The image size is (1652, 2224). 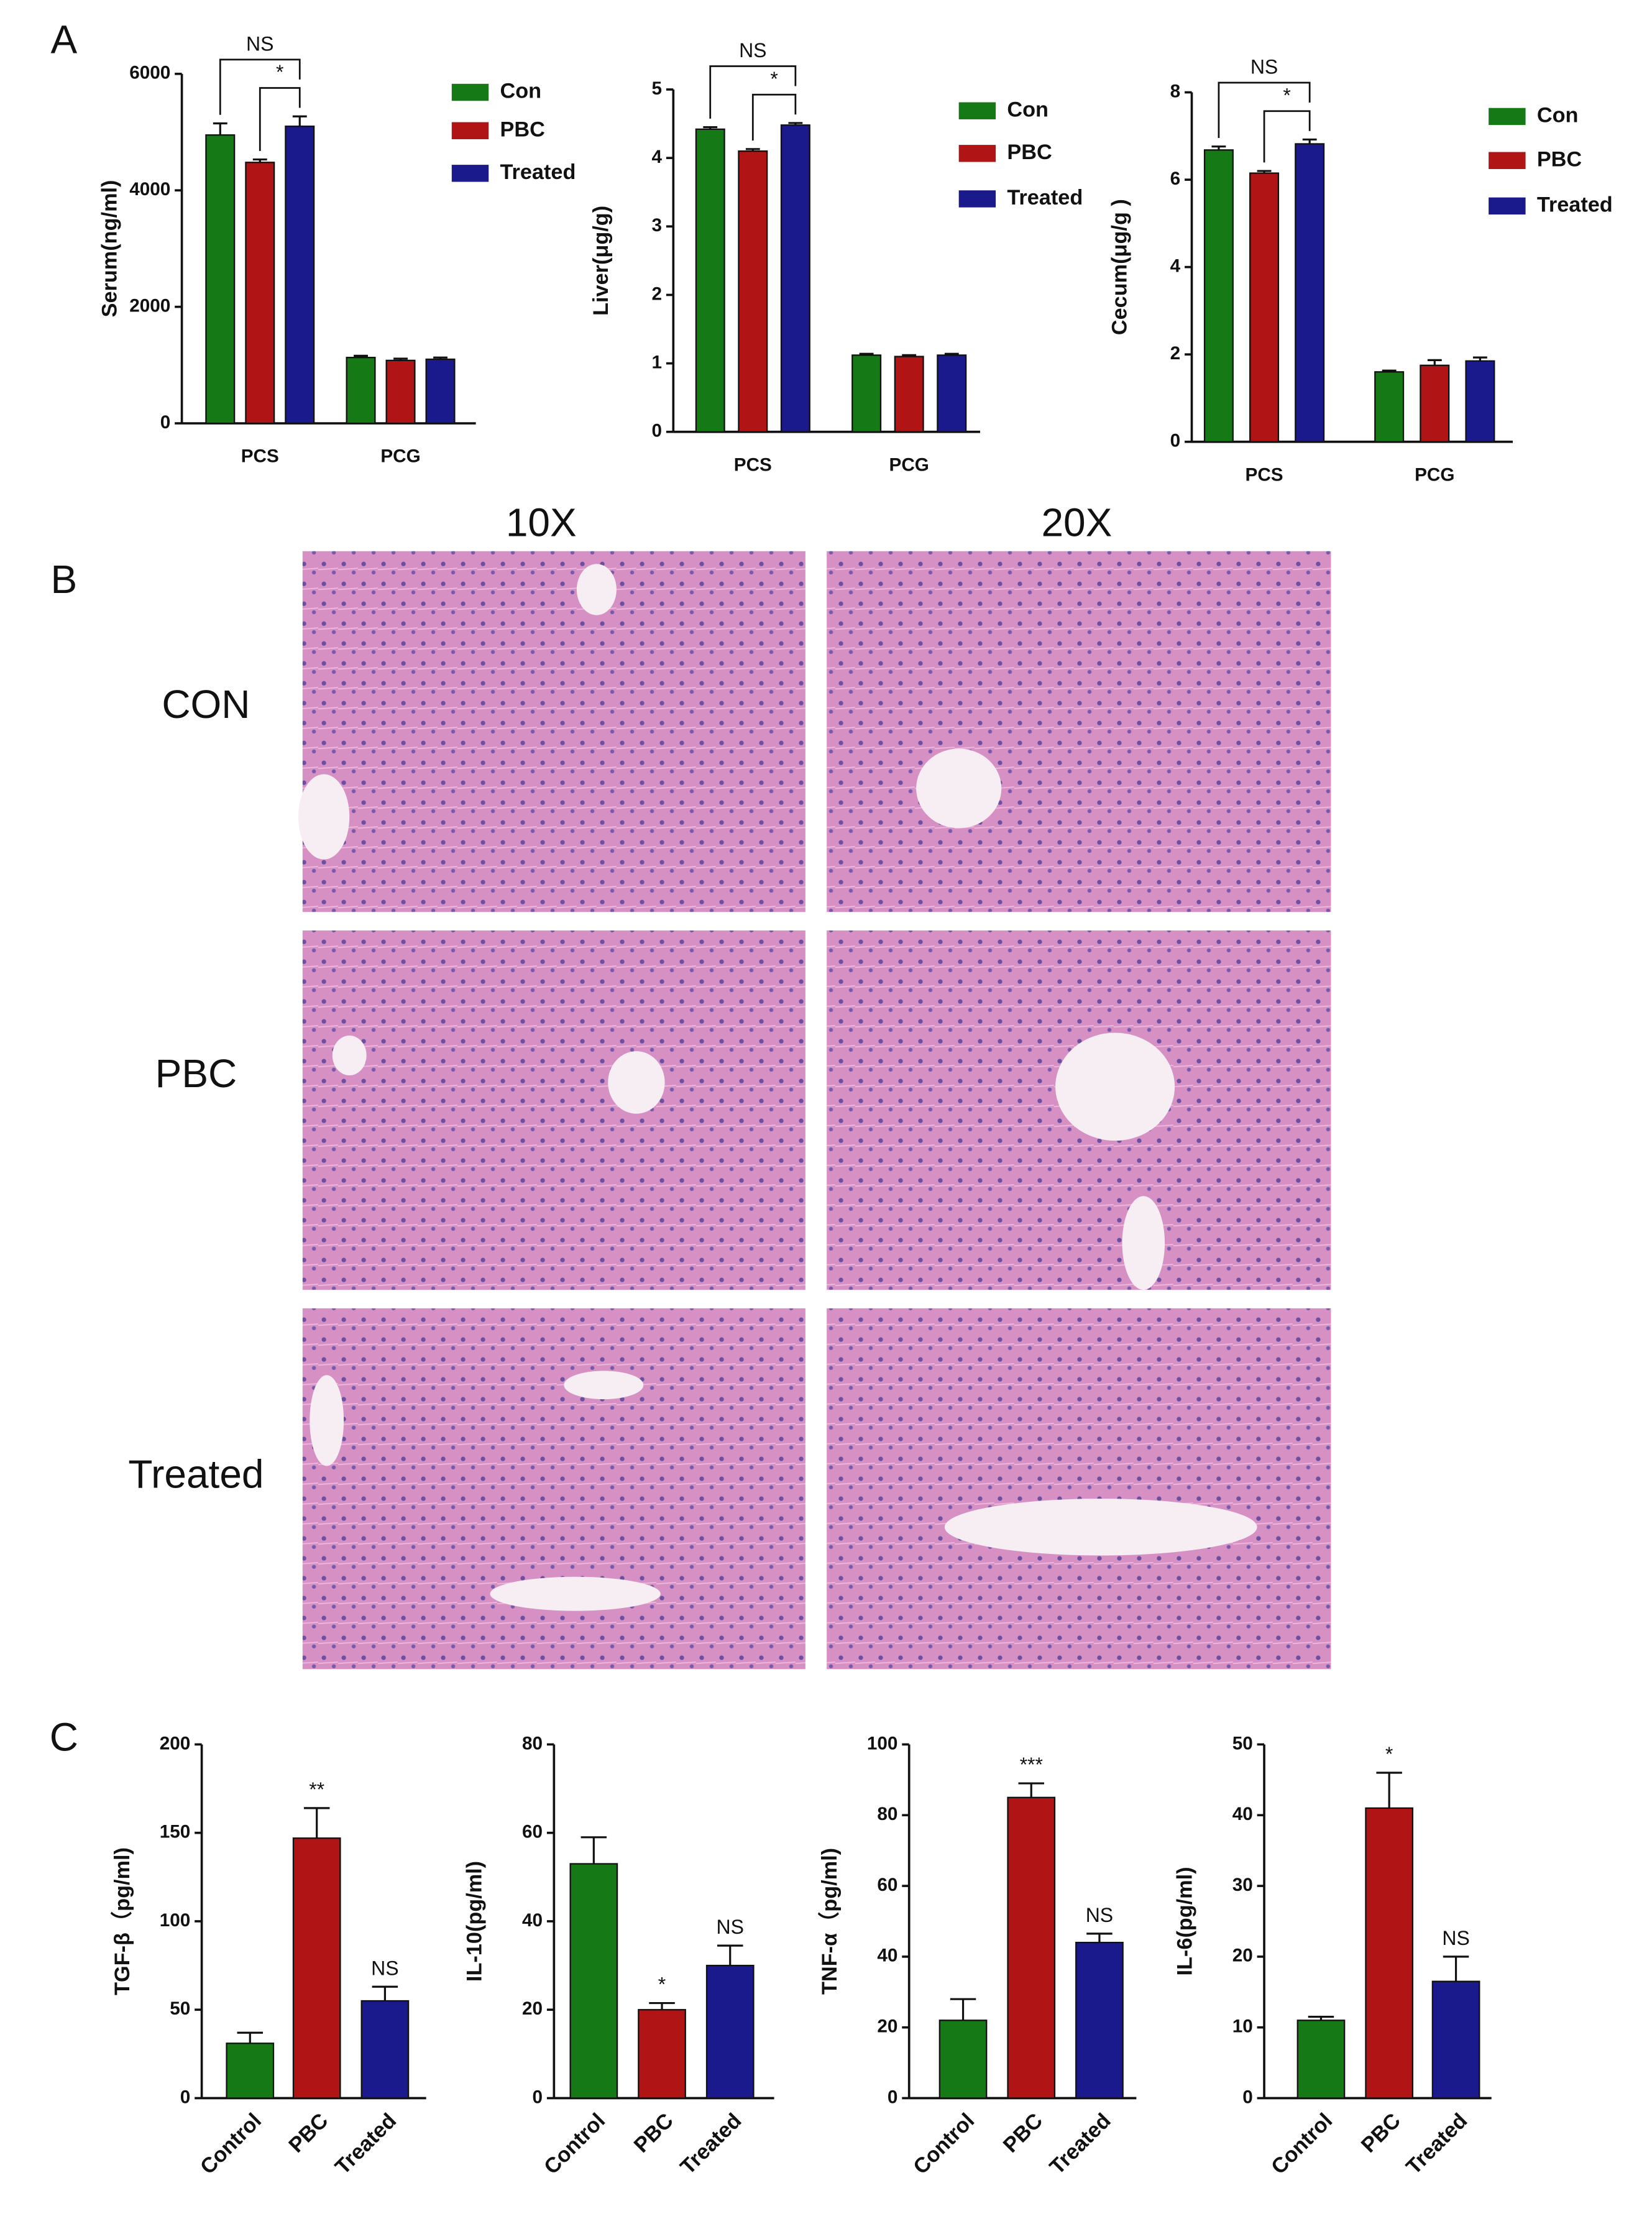 I want to click on panel-label: C, so click(x=64, y=1737).